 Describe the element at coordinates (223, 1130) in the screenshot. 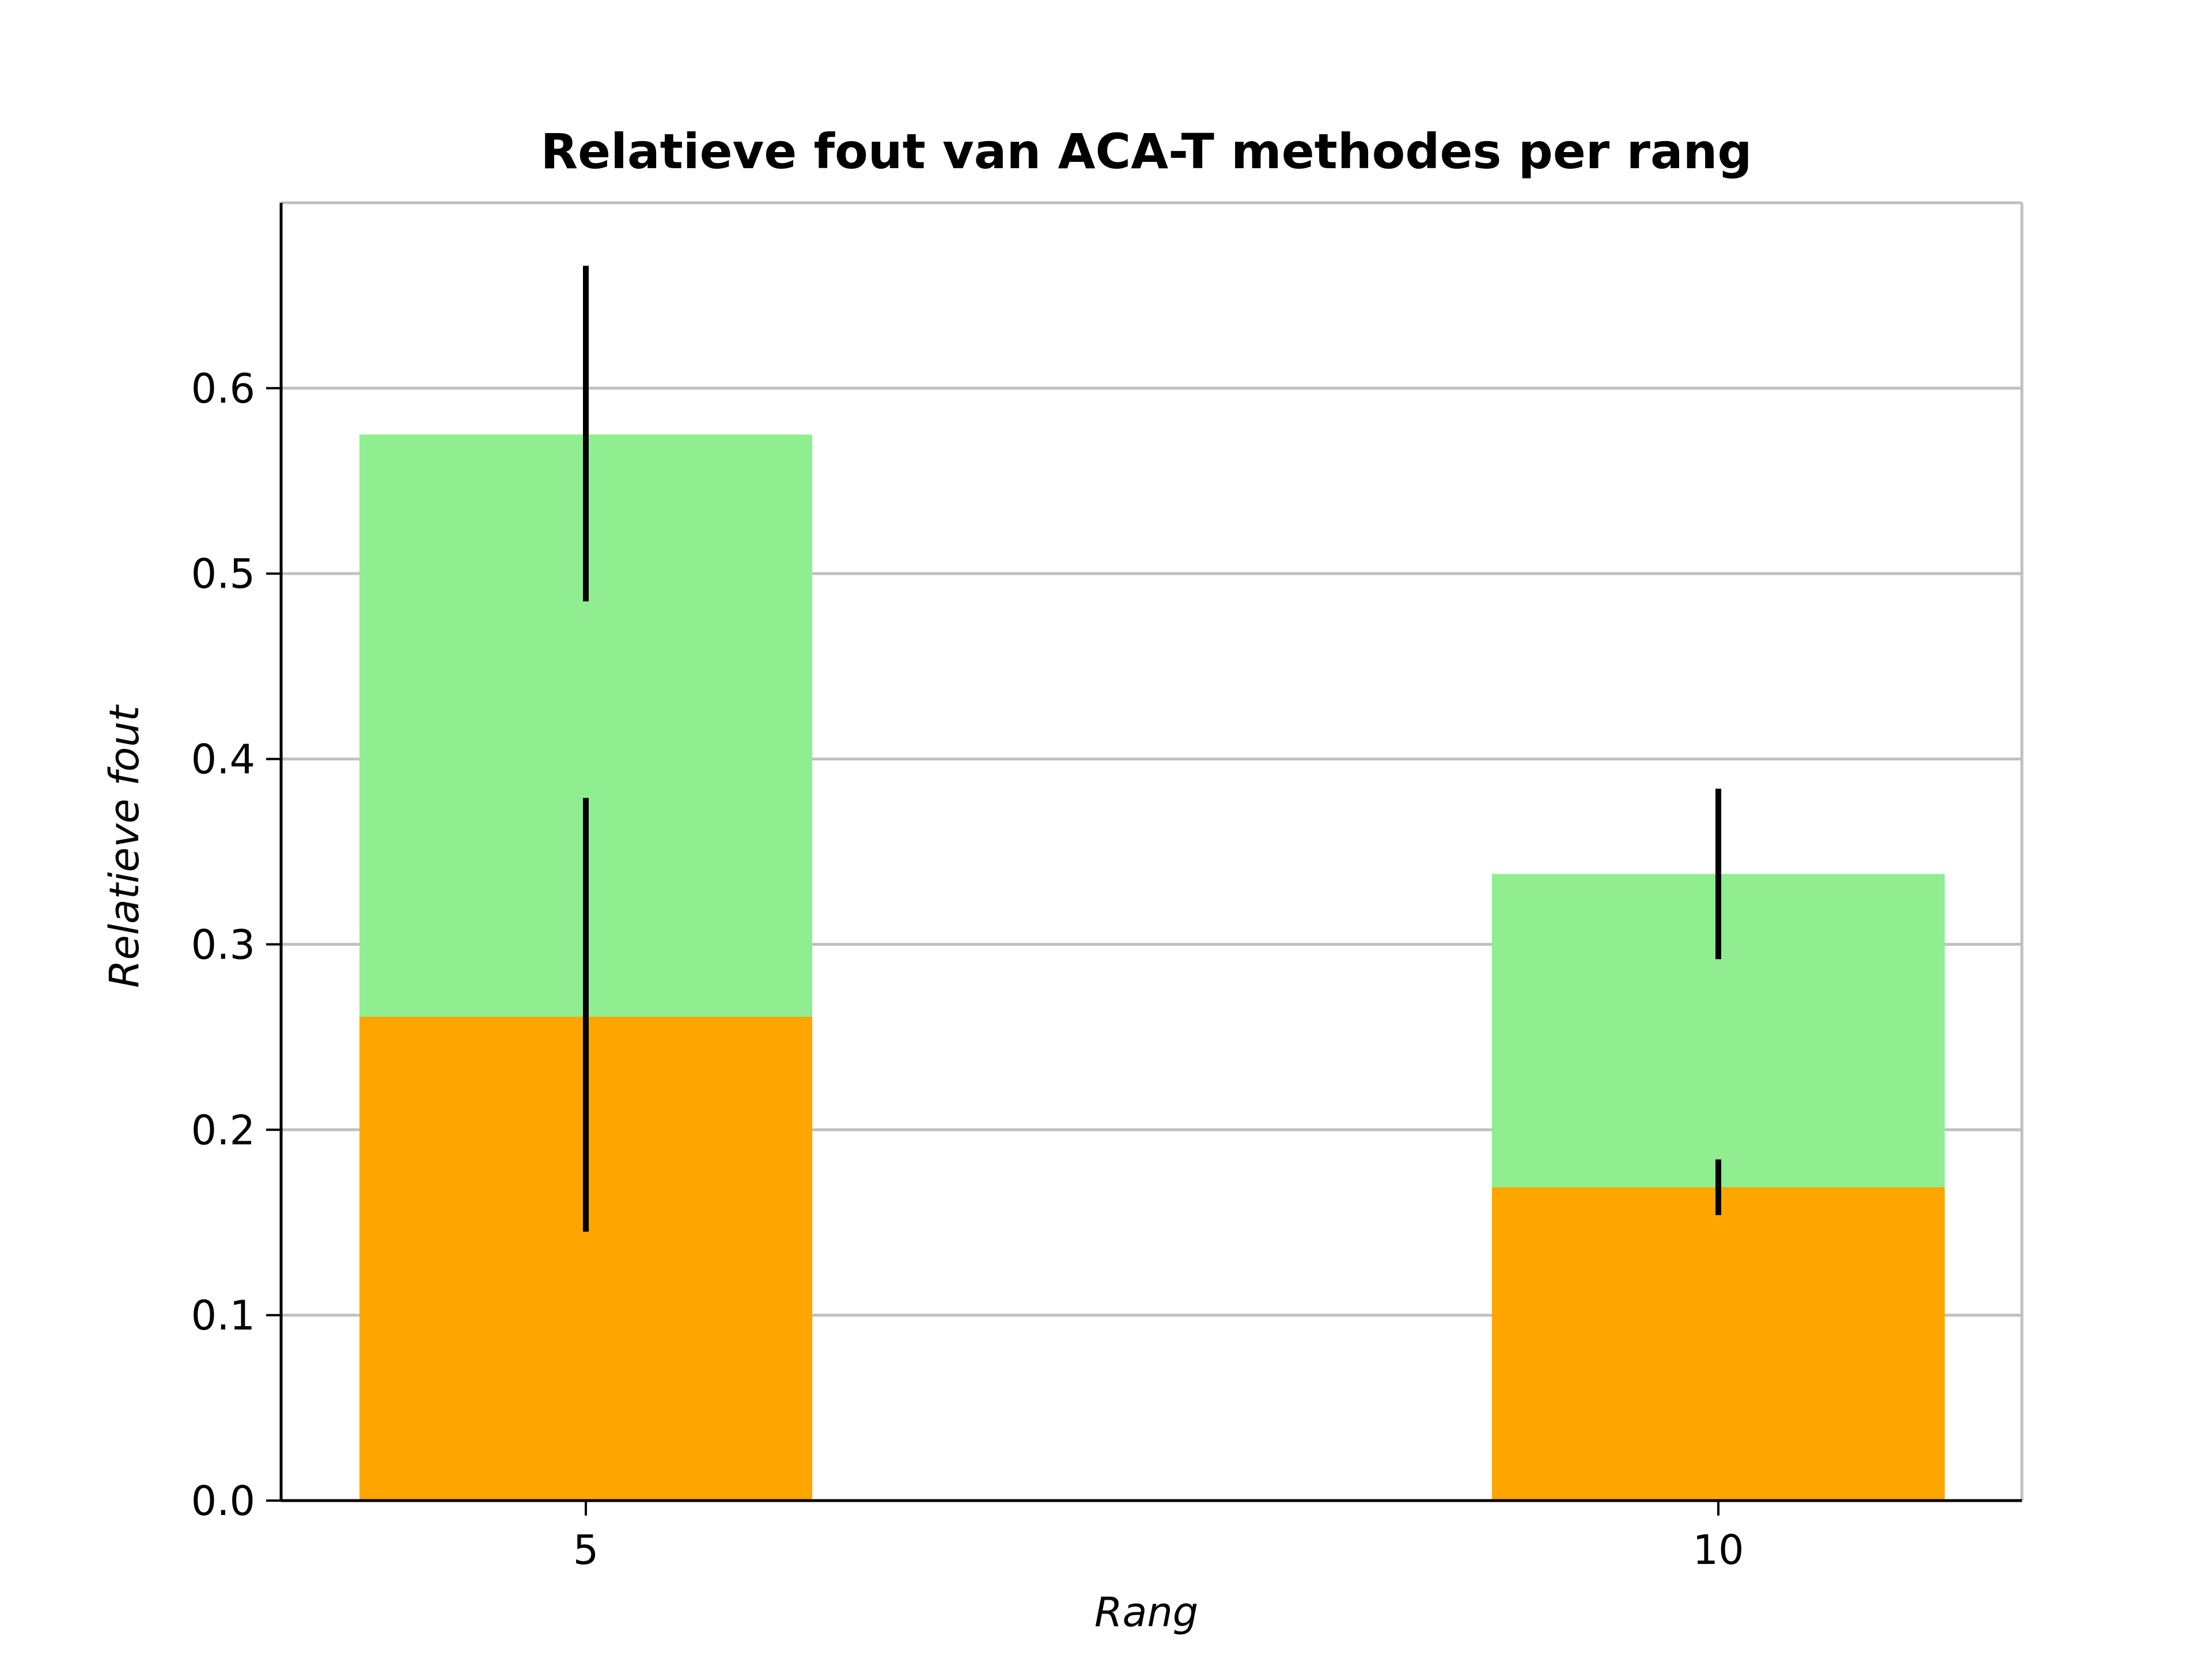

I see `y-tick-label: 0.2` at that location.